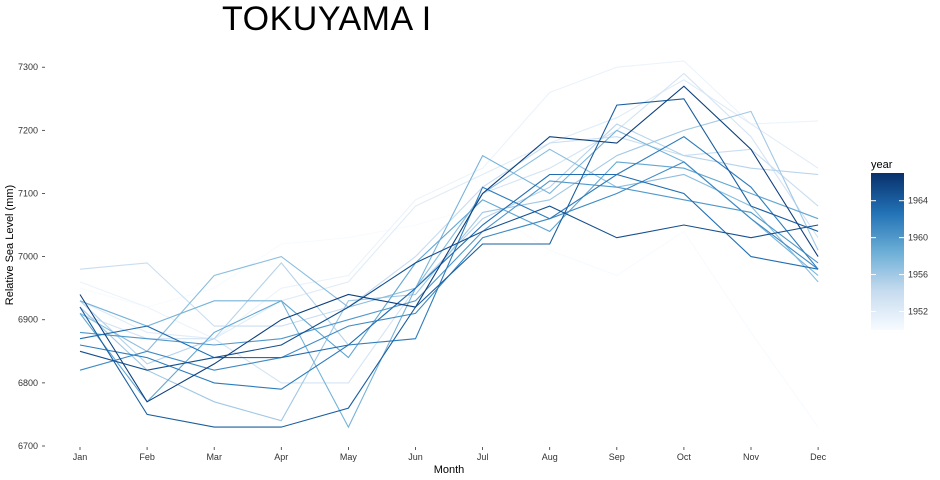 The width and height of the screenshot is (940, 480). What do you see at coordinates (882, 165) in the screenshot?
I see `legend-title: year` at bounding box center [882, 165].